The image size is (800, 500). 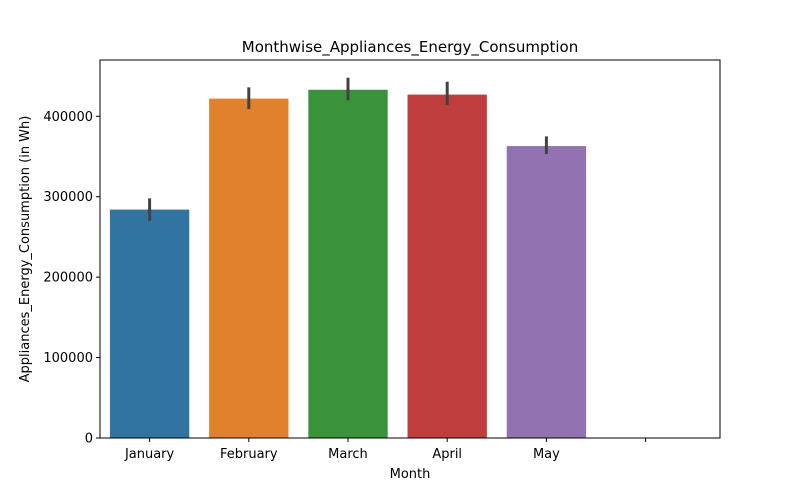 I want to click on x-tick-label: March, so click(x=348, y=454).